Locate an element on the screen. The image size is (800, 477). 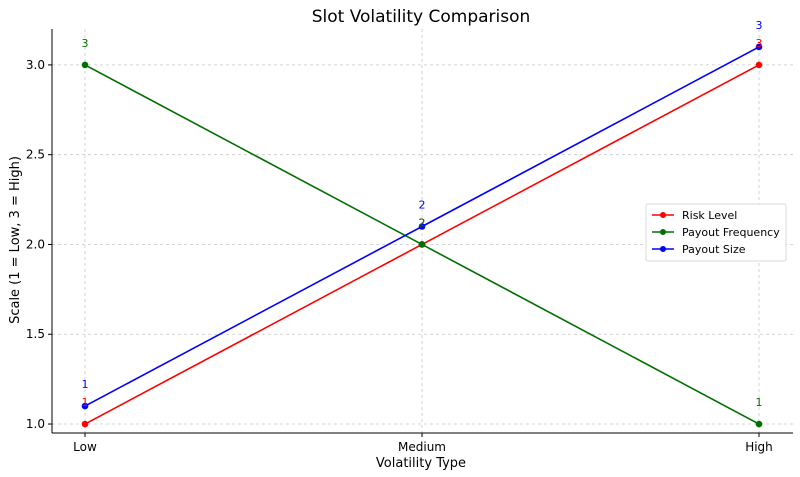
x-tick-label: Low is located at coordinates (85, 447).